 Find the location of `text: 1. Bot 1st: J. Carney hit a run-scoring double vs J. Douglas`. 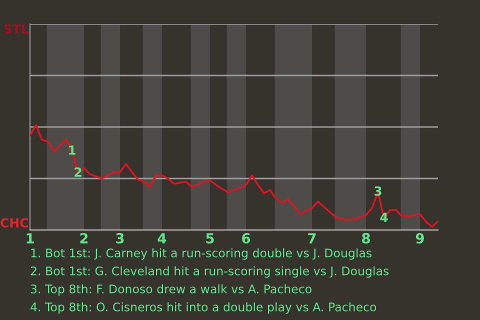

text: 1. Bot 1st: J. Carney hit a run-scoring double vs J. Douglas is located at coordinates (201, 254).